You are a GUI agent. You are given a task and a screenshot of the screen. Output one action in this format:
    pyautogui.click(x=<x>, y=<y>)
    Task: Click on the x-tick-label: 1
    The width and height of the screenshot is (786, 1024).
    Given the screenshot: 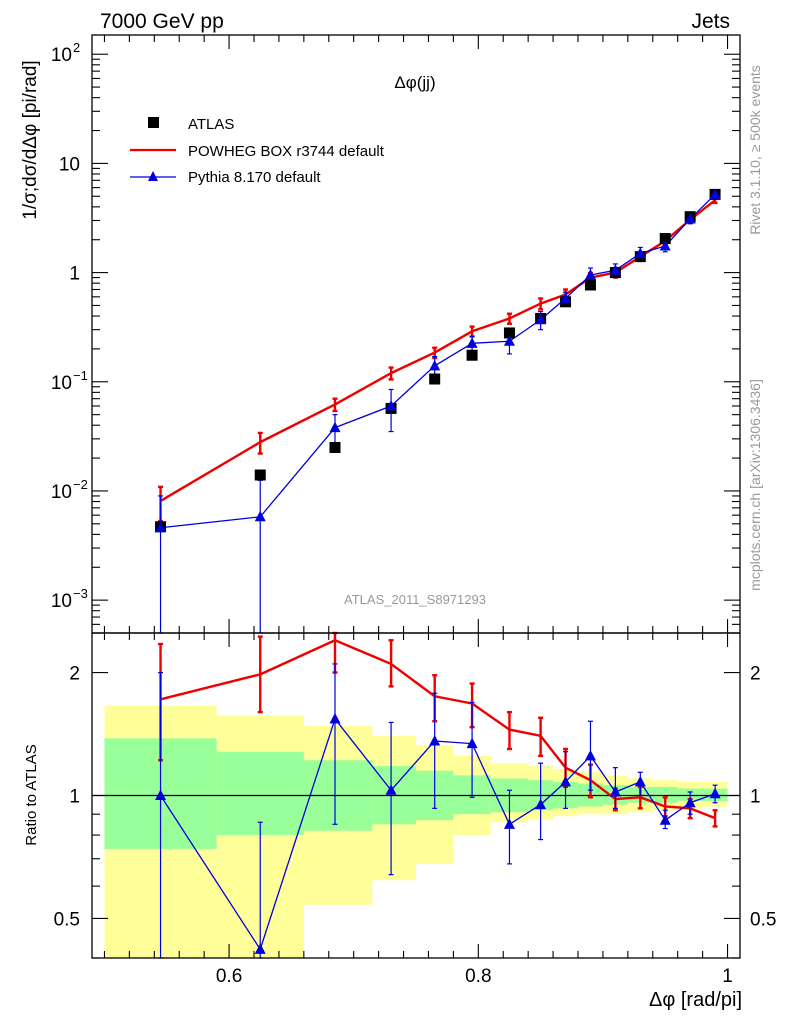 What is the action you would take?
    pyautogui.click(x=727, y=976)
    